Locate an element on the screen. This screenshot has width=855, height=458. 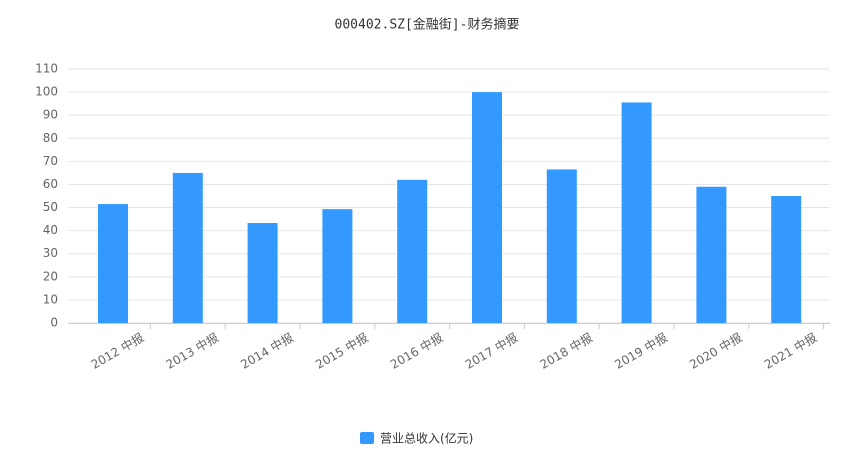
chart-title: 000402.SZ[金融街]-财务摘要 is located at coordinates (427, 25).